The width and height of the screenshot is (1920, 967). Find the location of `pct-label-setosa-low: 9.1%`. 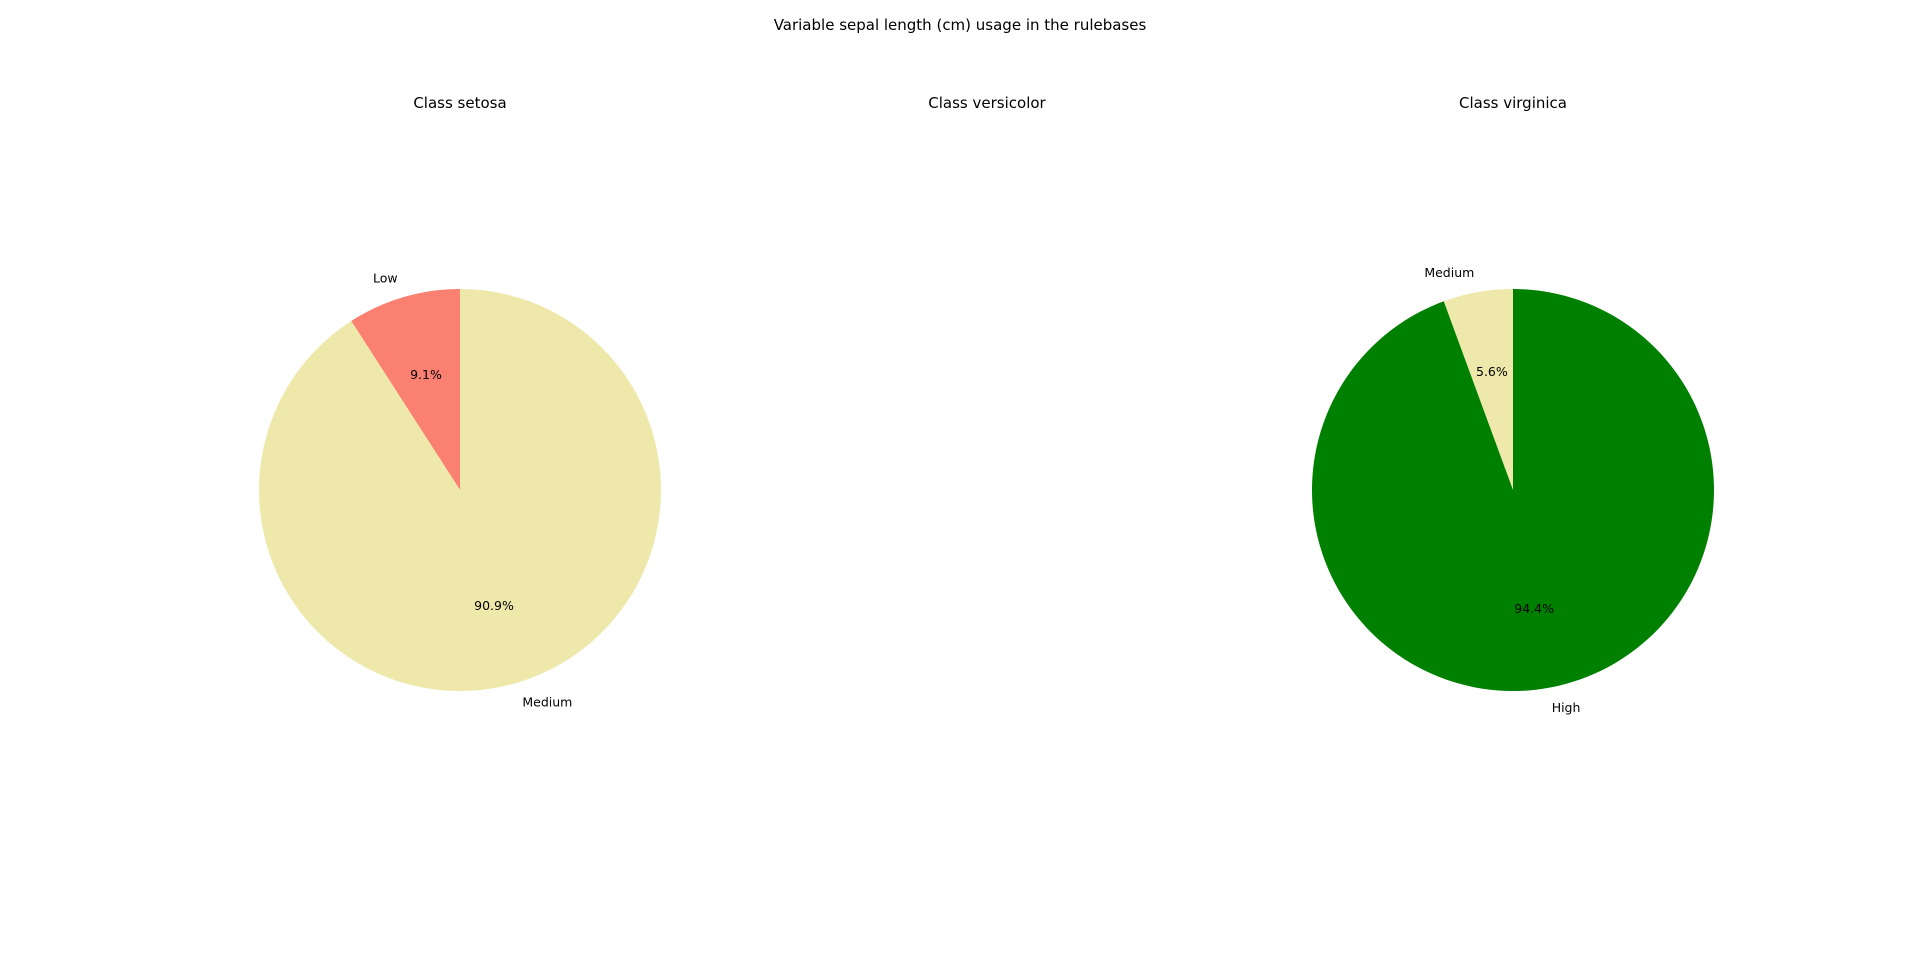

pct-label-setosa-low: 9.1% is located at coordinates (426, 374).